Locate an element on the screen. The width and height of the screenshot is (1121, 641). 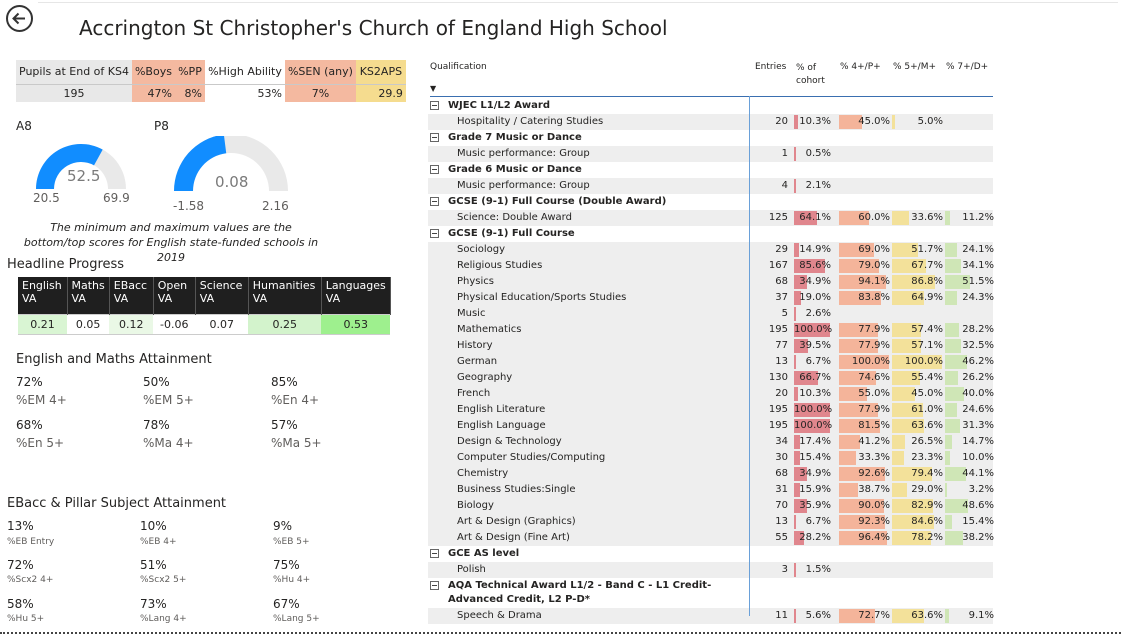
entries-value: 11 is located at coordinates (781, 615).